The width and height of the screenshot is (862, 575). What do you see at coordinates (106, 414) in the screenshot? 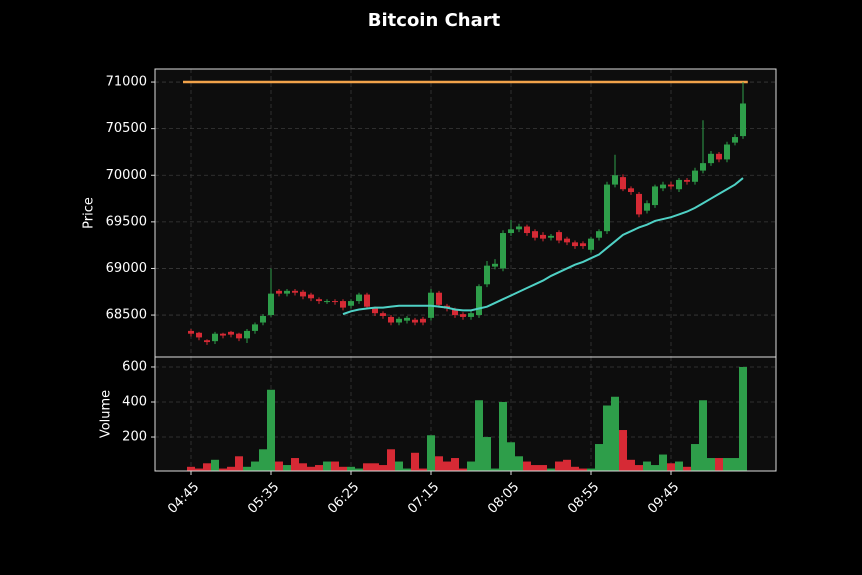
I see `volume-axis-label: Volume` at bounding box center [106, 414].